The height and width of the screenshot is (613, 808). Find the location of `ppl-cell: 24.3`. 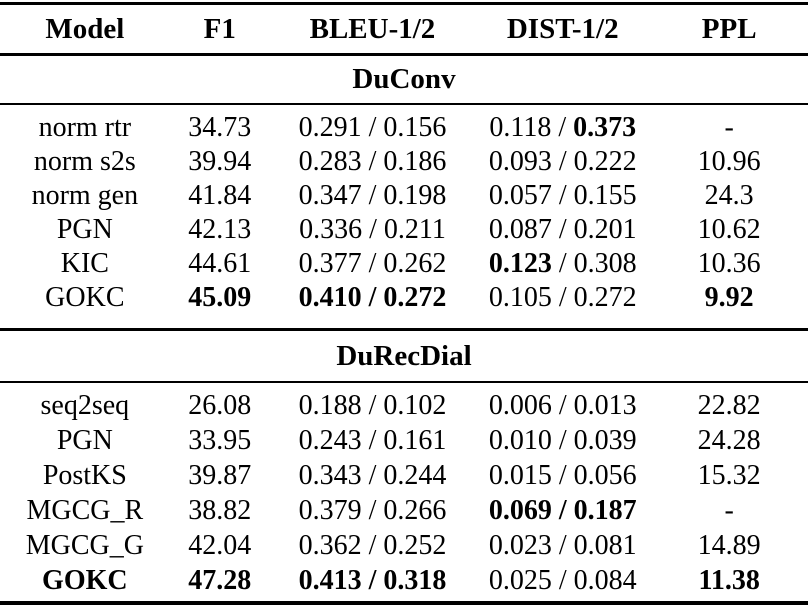

ppl-cell: 24.3 is located at coordinates (729, 196).